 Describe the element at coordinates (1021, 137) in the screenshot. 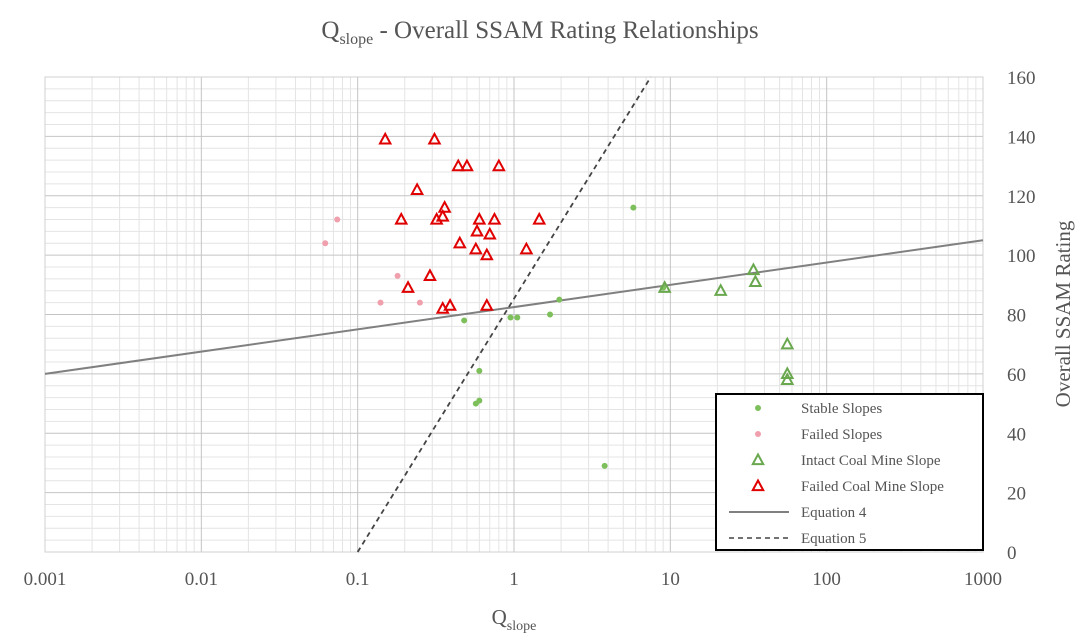

I see `y-tick-label: 140` at that location.